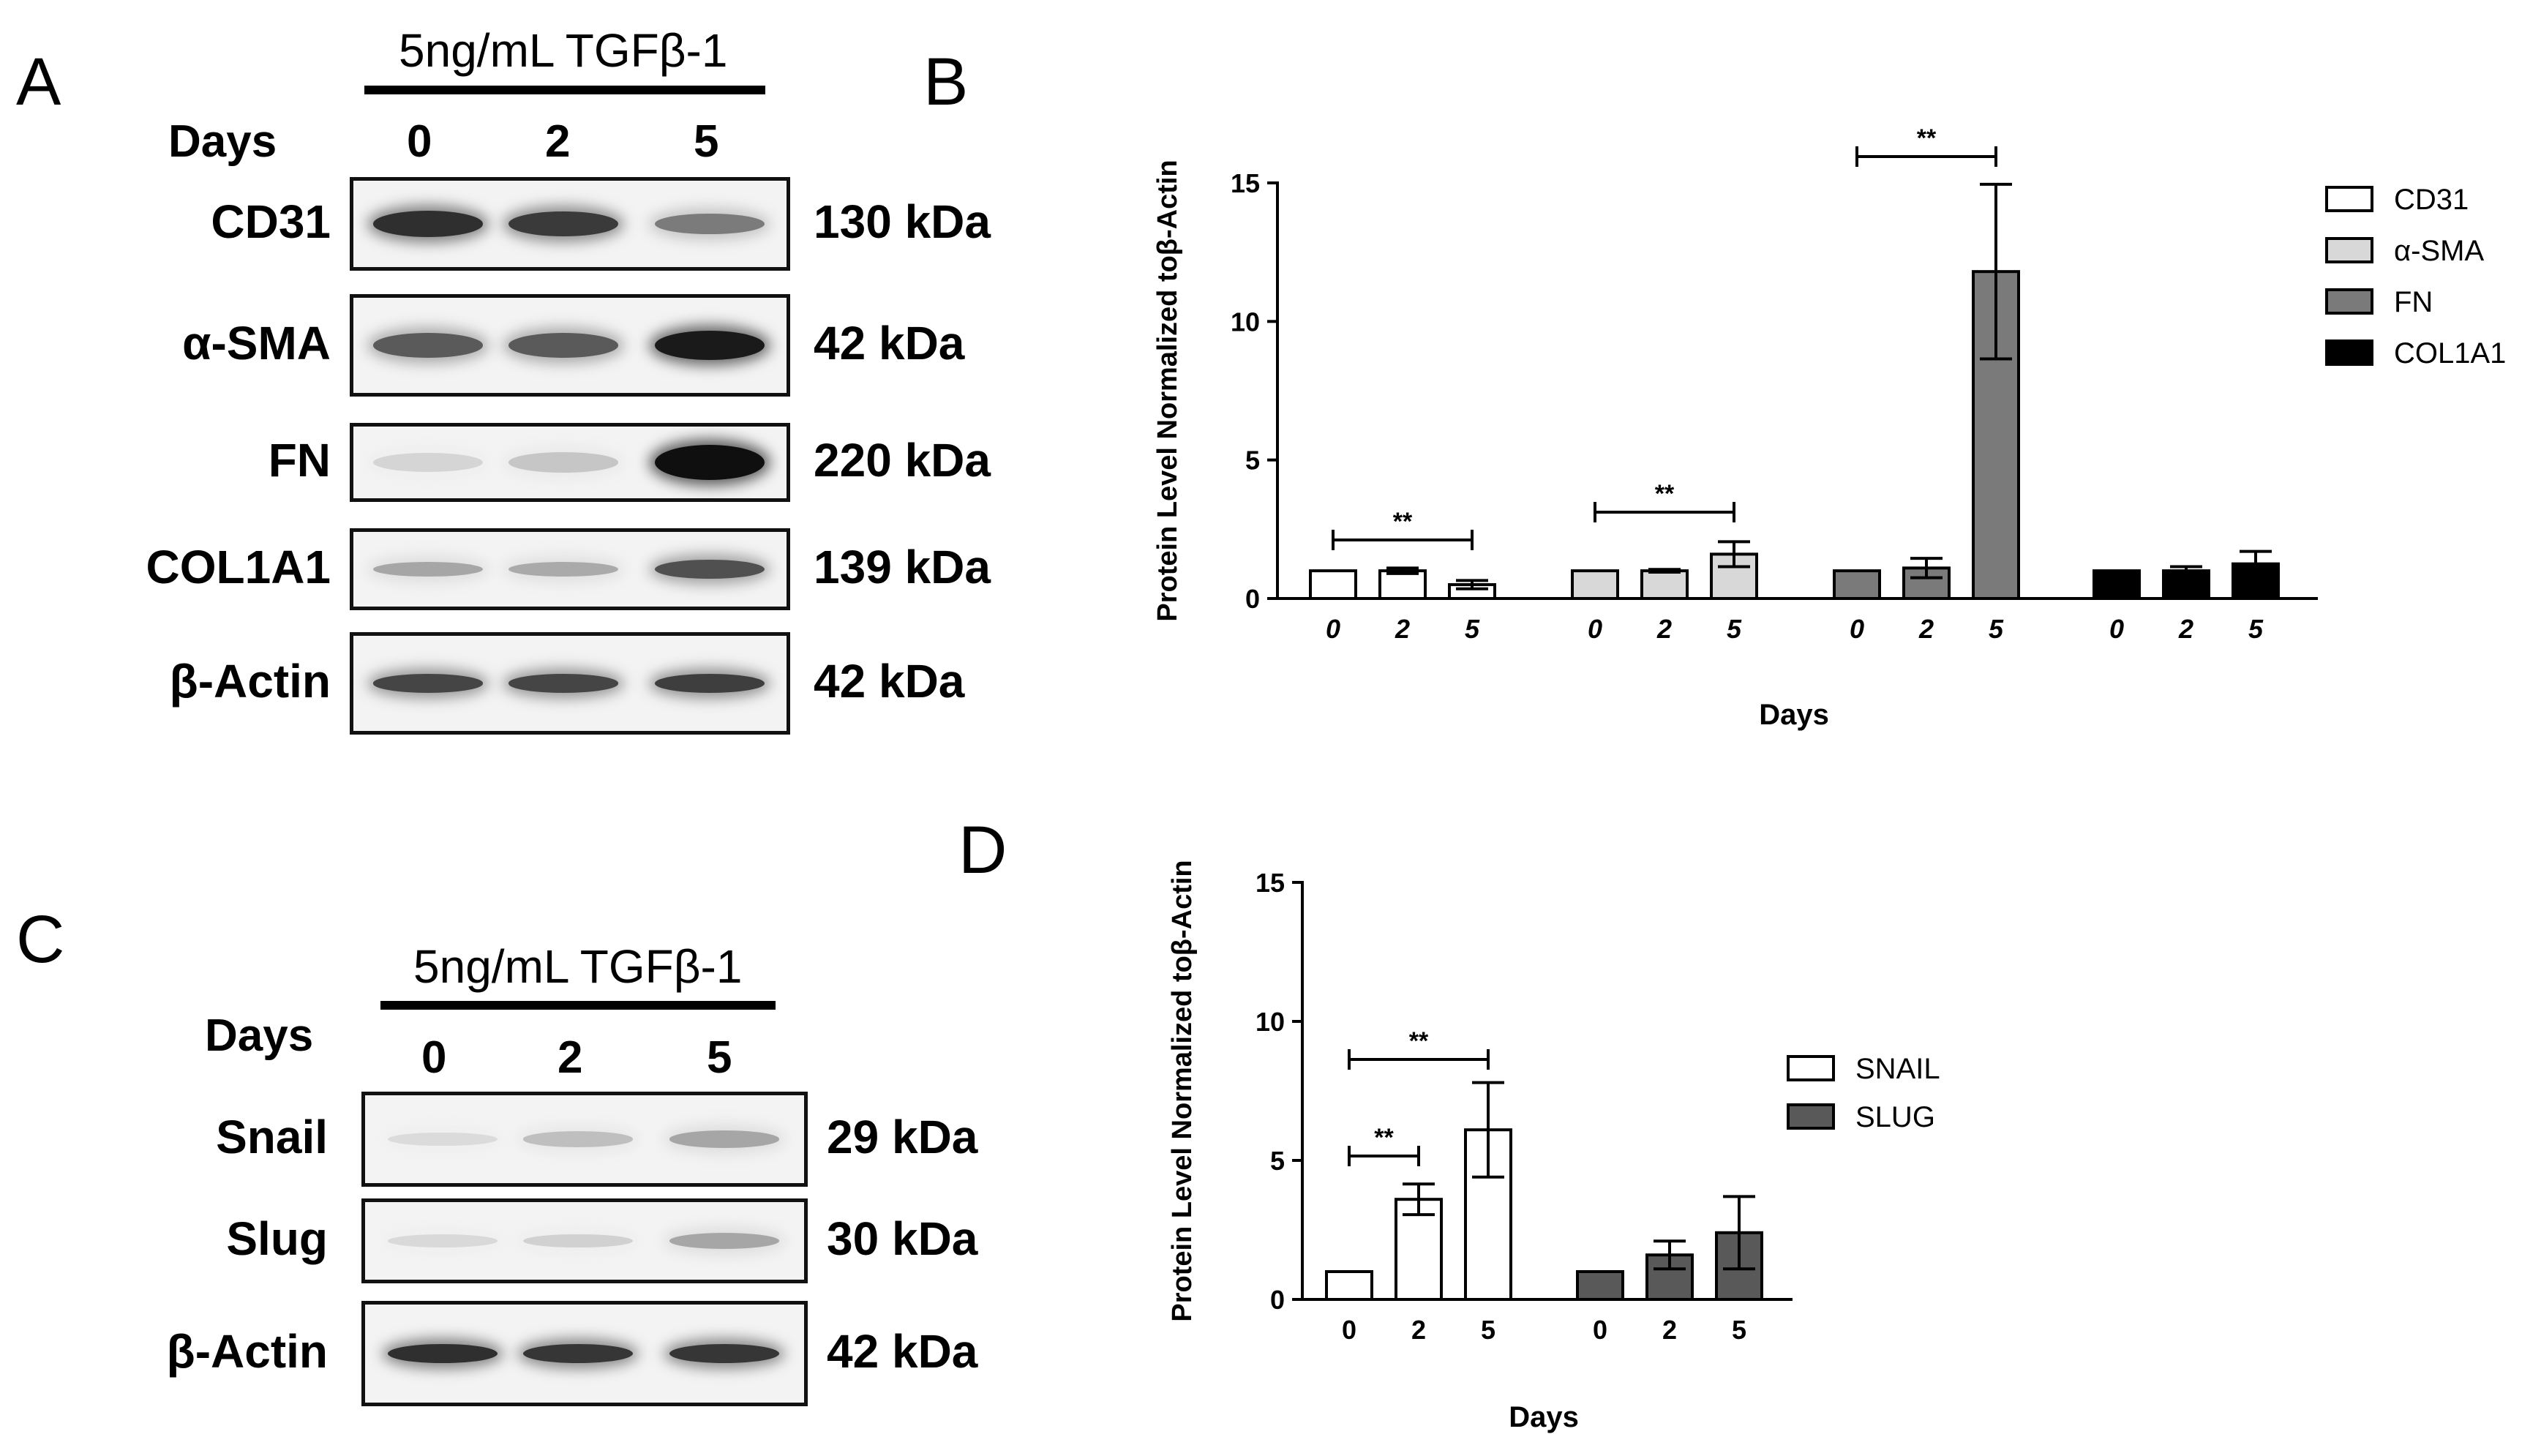  Describe the element at coordinates (272, 1137) in the screenshot. I see `blot-c-row-label: Snail` at that location.